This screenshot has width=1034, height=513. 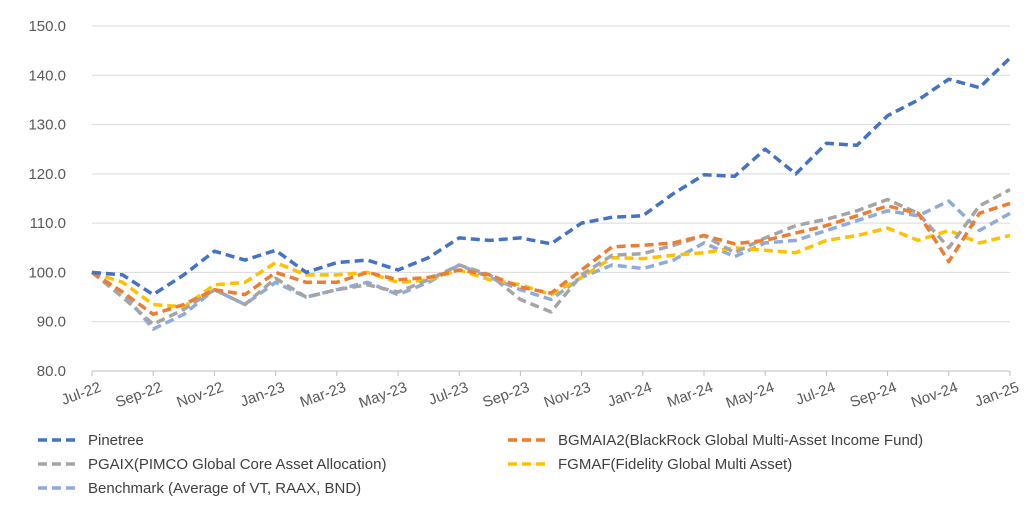 What do you see at coordinates (47, 199) in the screenshot?
I see `y-axis-tick-labels: 80.0 90.0 100.0 110.0 120.0 130.0 140.0 150.0` at bounding box center [47, 199].